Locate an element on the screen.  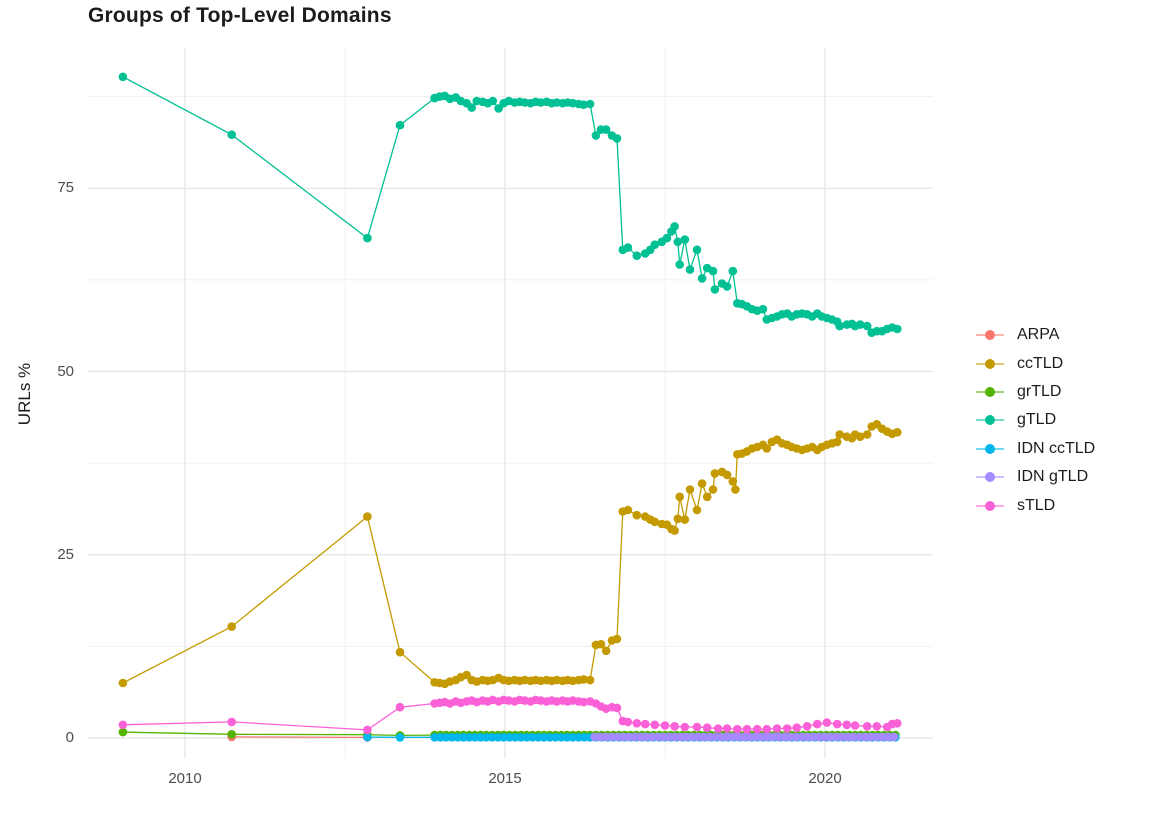
legend-label: ARPA is located at coordinates (1038, 335).